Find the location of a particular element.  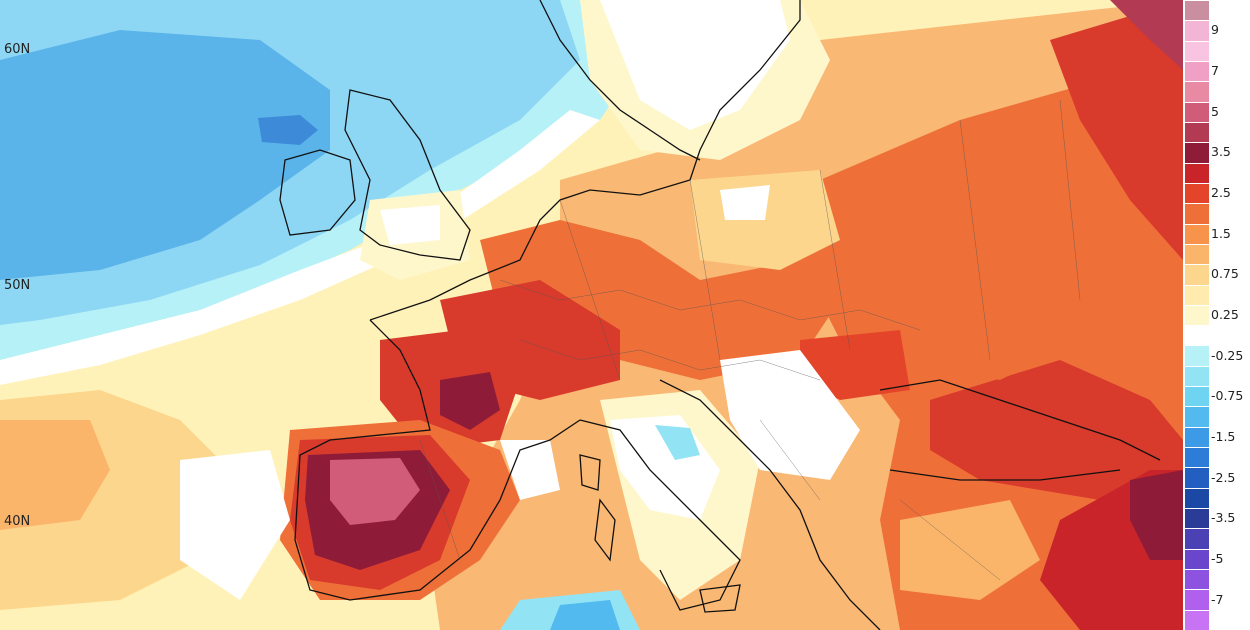

france-very-hot is located at coordinates (470, 401).